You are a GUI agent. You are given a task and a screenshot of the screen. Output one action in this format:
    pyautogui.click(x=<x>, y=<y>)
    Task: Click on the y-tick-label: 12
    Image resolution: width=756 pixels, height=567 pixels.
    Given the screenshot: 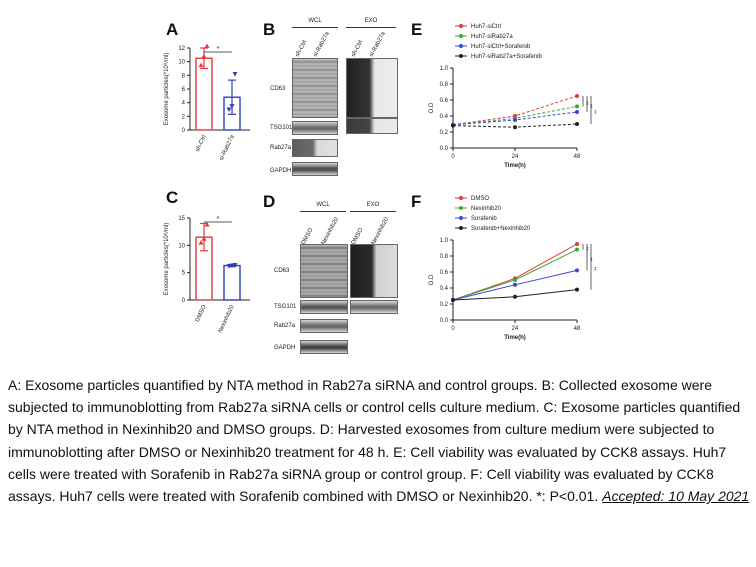 What is the action you would take?
    pyautogui.click(x=181, y=49)
    